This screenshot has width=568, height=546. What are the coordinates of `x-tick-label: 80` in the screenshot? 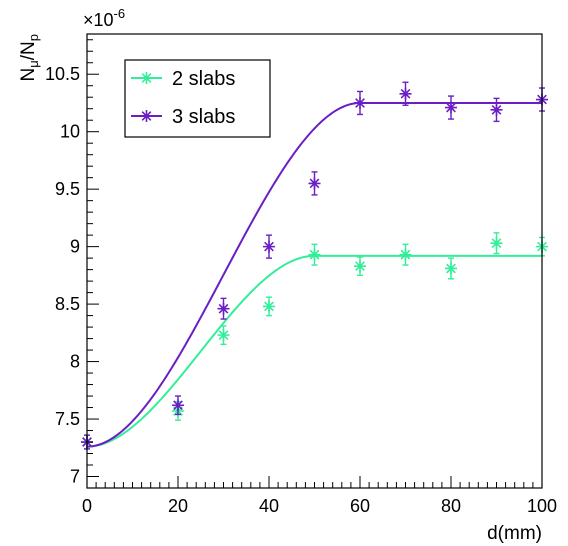 It's located at (451, 506).